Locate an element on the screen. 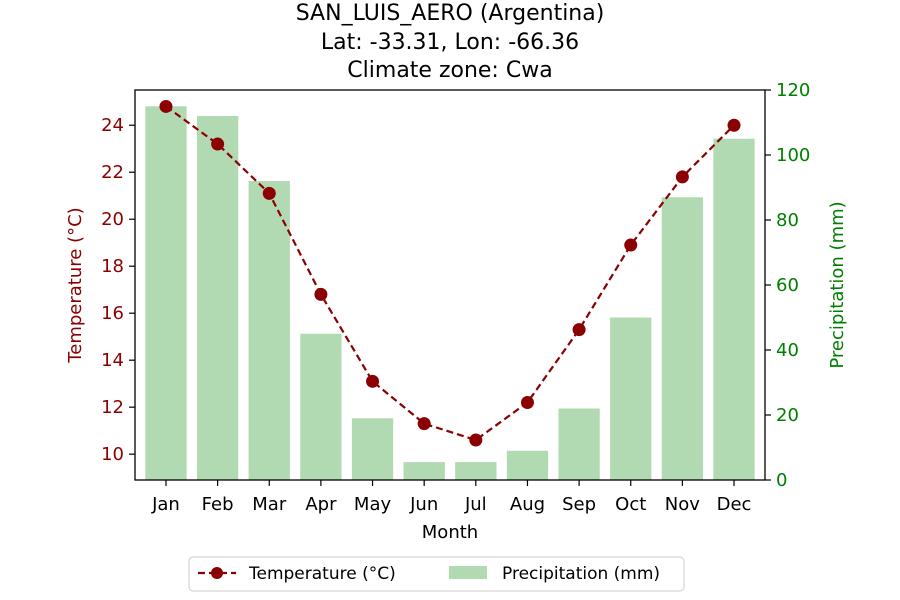 The image size is (900, 600). x-tick-label: Jul is located at coordinates (475, 504).